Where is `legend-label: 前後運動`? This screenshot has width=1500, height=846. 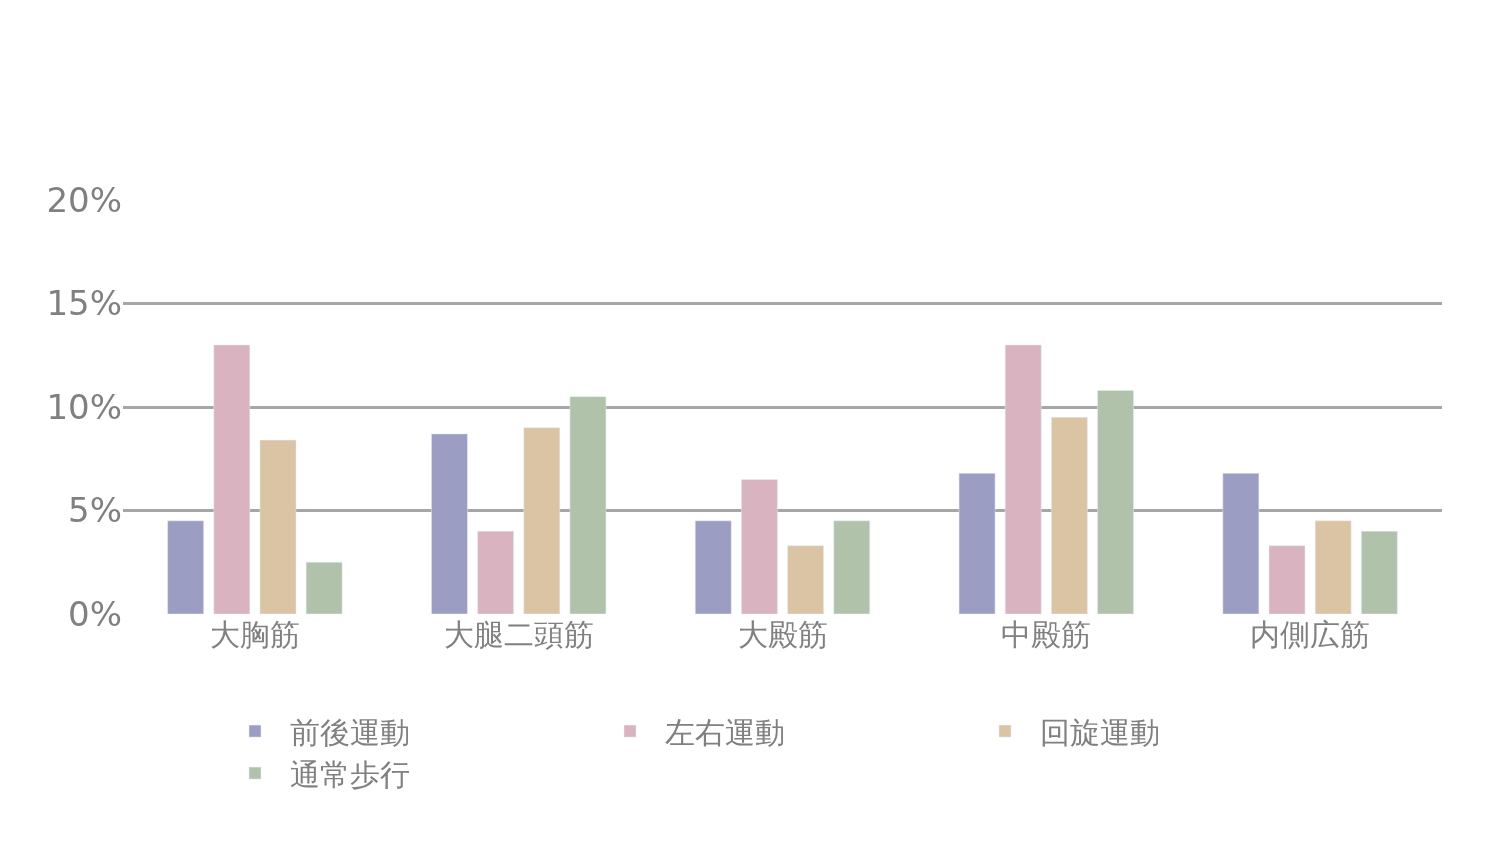 legend-label: 前後運動 is located at coordinates (350, 732).